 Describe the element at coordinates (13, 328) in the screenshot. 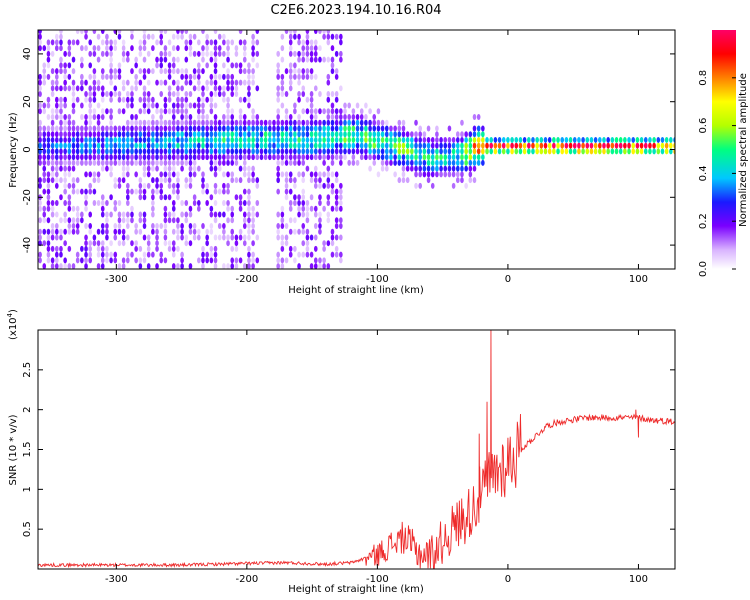

I see `snr-y-multiplier-base: (x10` at that location.